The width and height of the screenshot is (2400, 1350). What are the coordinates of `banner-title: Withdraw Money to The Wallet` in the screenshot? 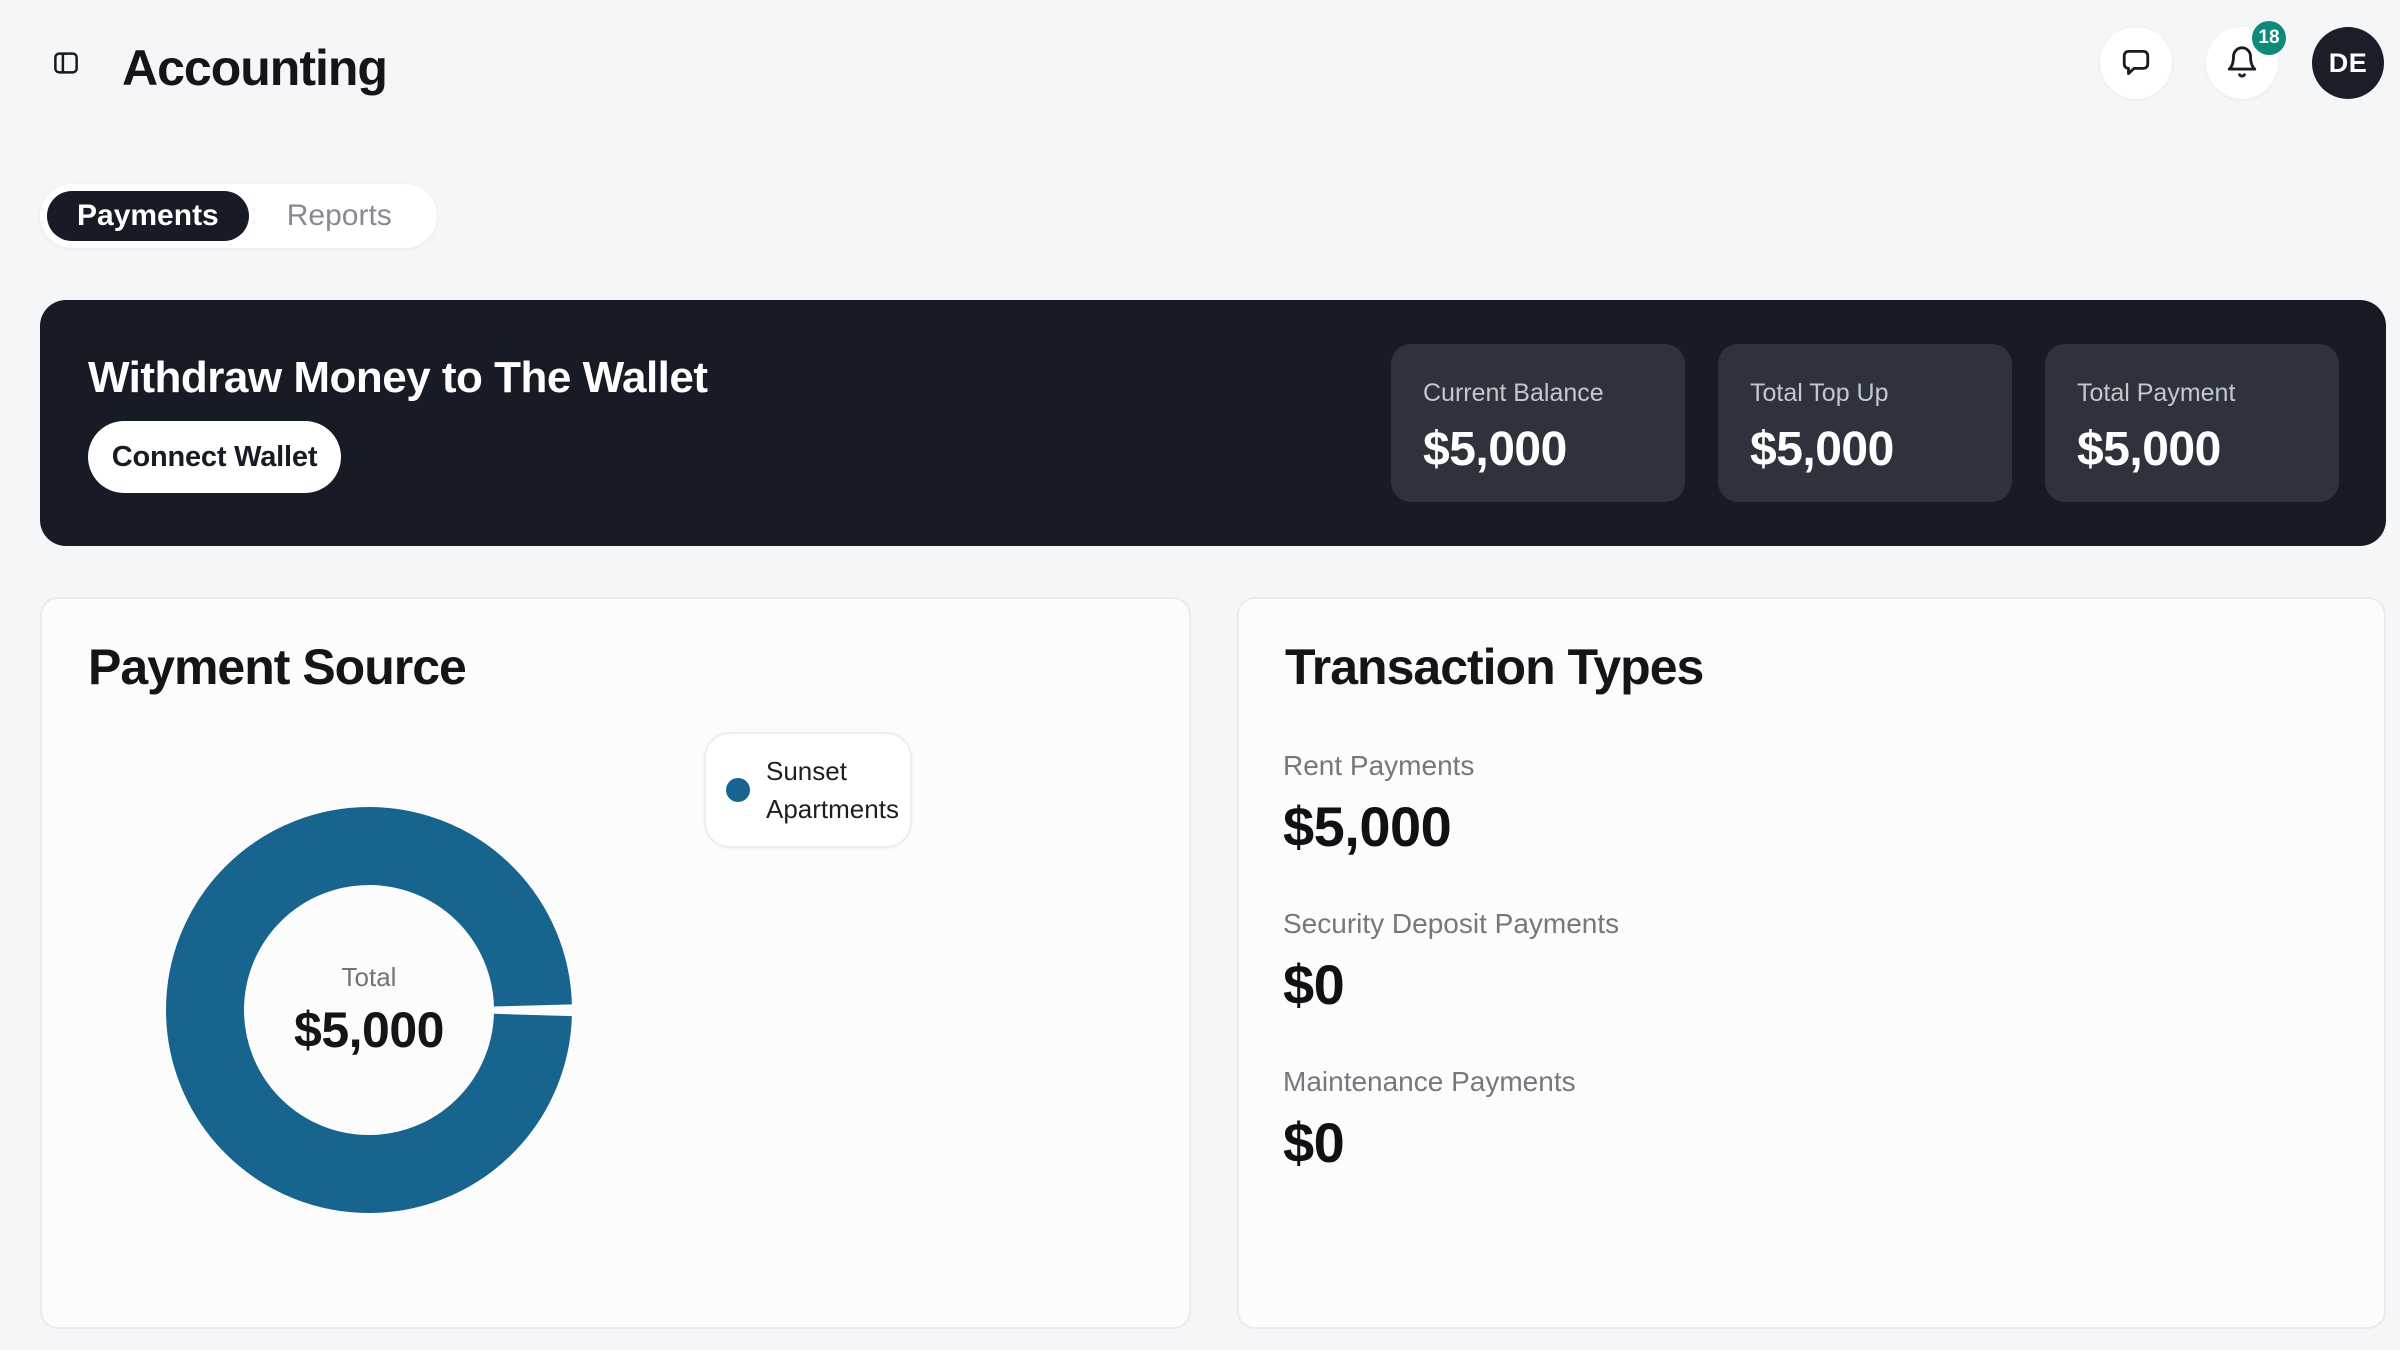 It's located at (398, 377).